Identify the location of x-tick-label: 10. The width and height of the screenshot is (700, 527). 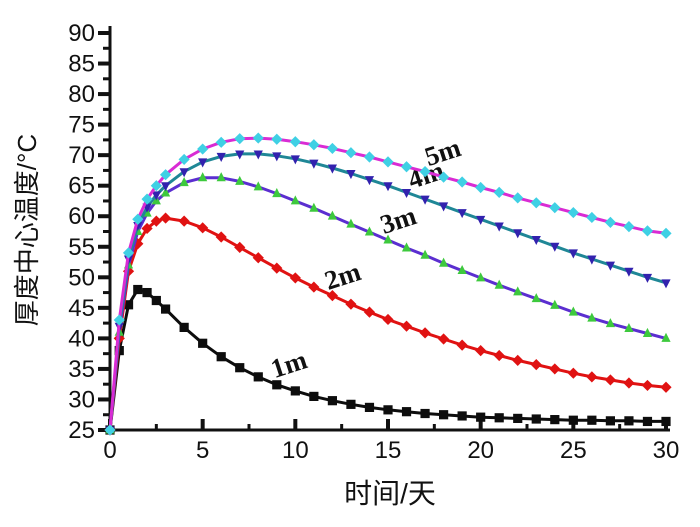
(295, 450).